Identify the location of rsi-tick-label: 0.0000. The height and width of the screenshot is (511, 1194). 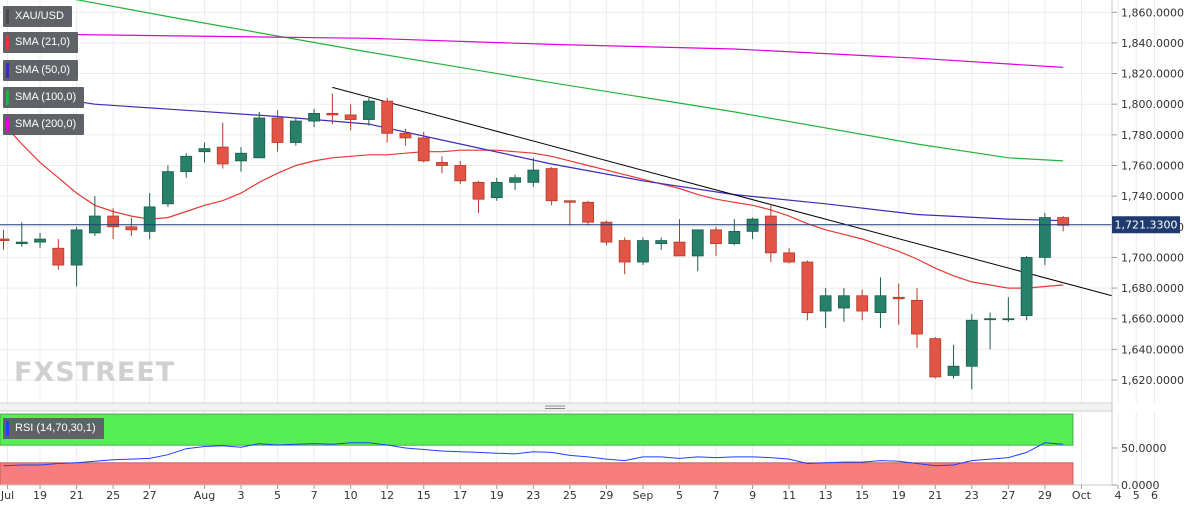
(1140, 485).